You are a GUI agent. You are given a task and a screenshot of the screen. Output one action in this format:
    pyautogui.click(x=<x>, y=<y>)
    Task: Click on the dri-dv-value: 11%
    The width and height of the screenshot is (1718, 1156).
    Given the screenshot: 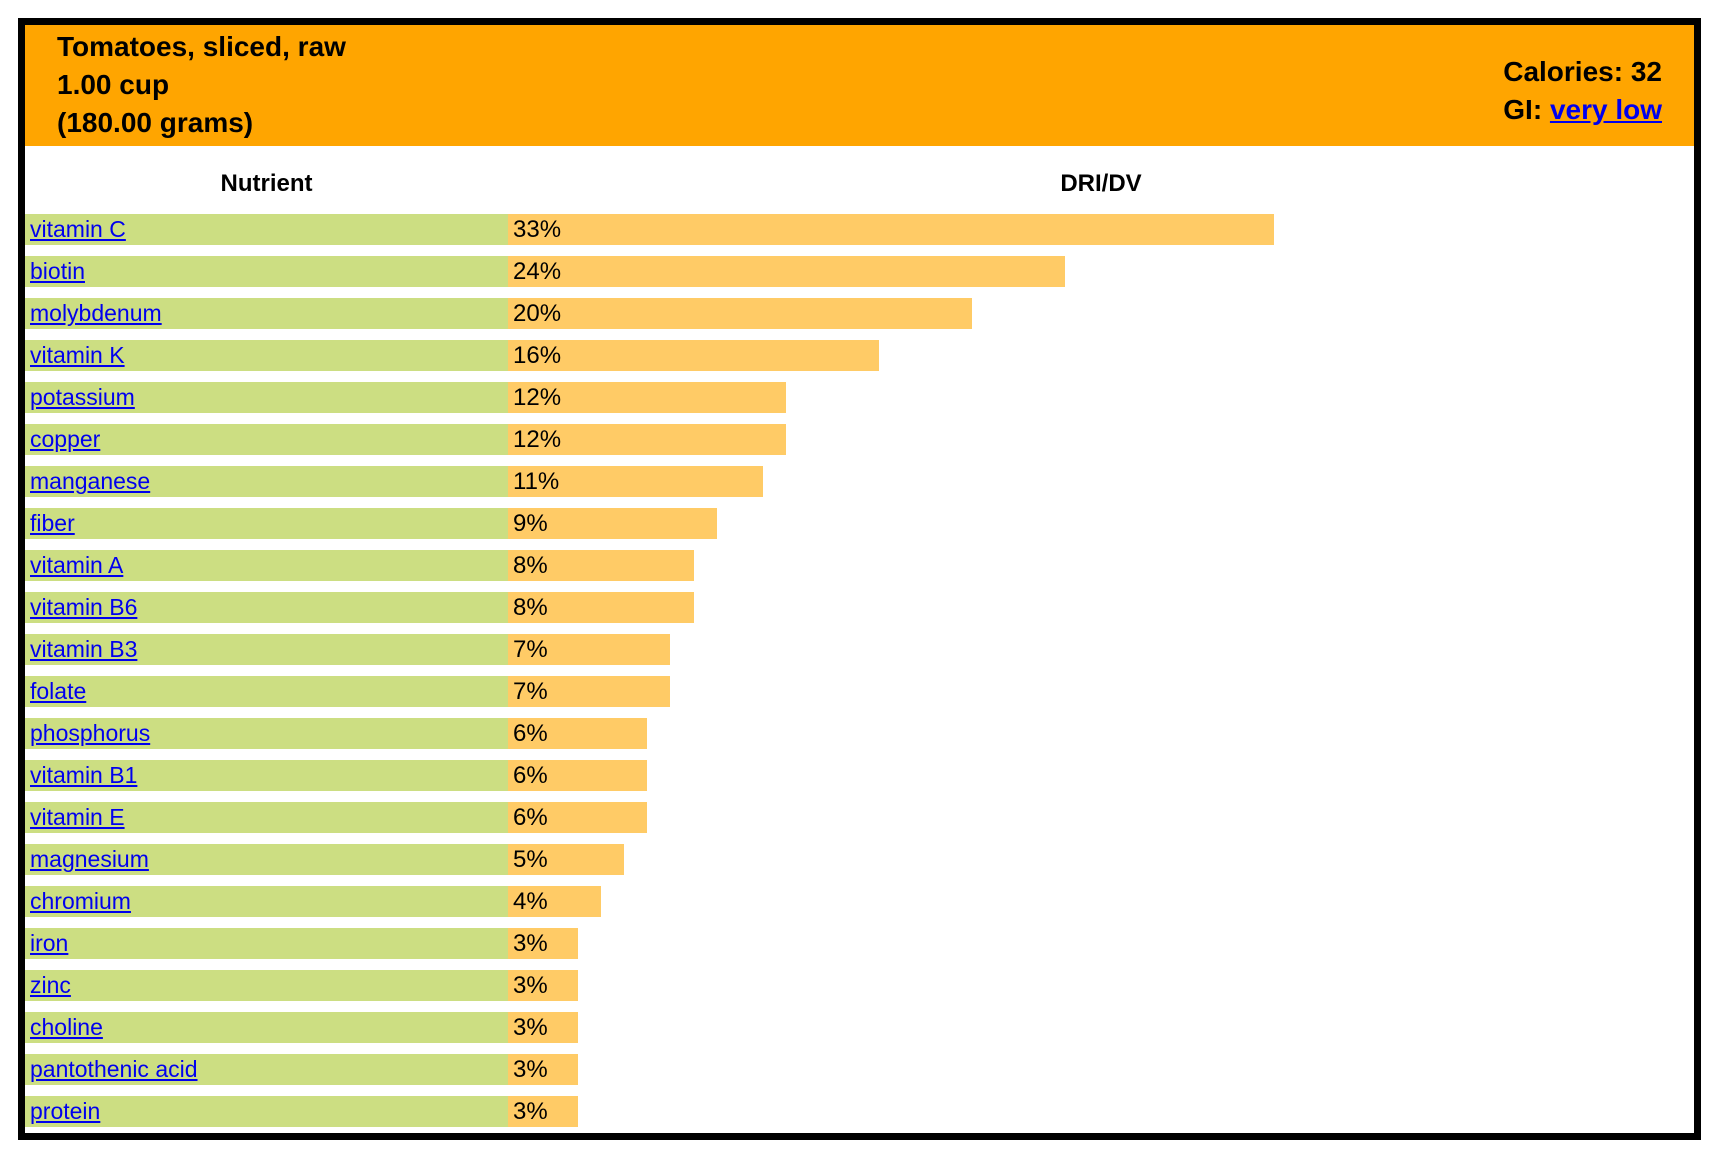 What is the action you would take?
    pyautogui.click(x=536, y=481)
    